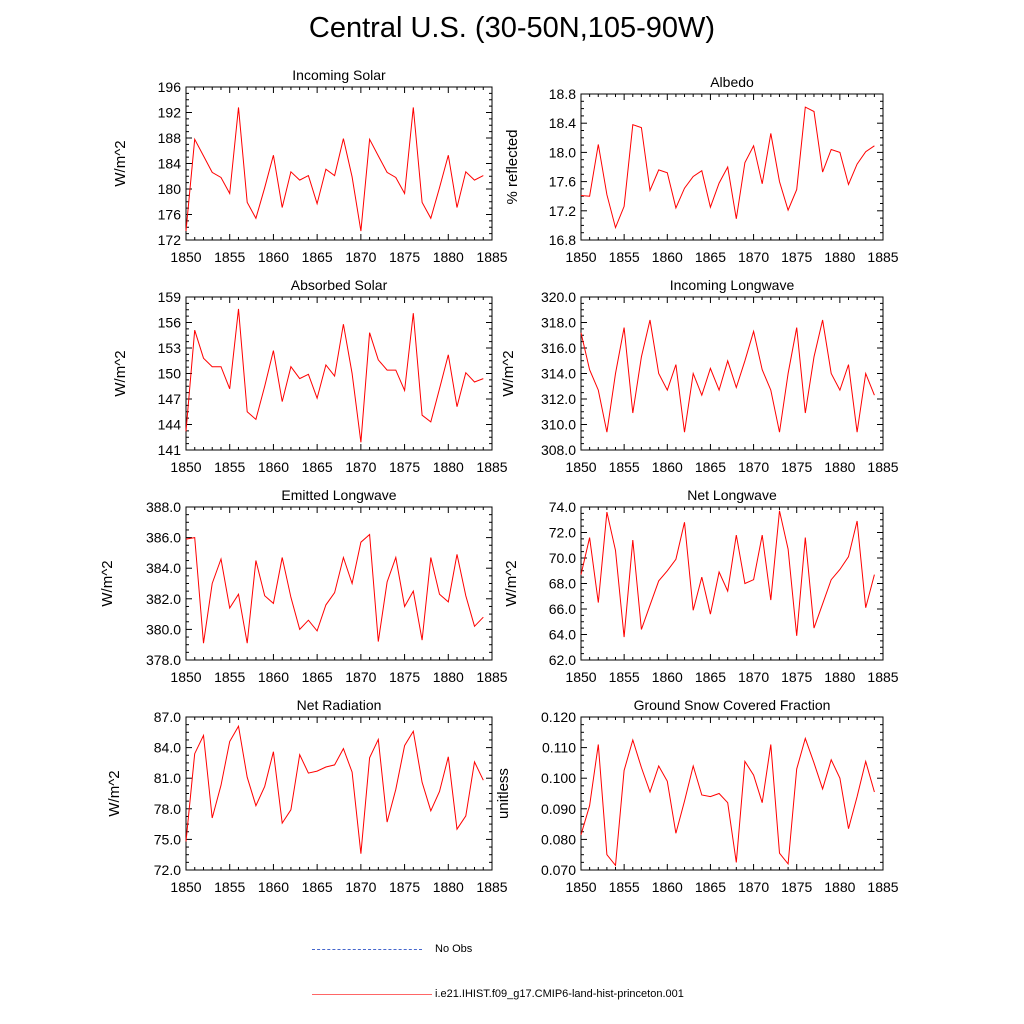 The width and height of the screenshot is (1024, 1024). Describe the element at coordinates (167, 809) in the screenshot. I see `y-tick-label: 78.0` at that location.